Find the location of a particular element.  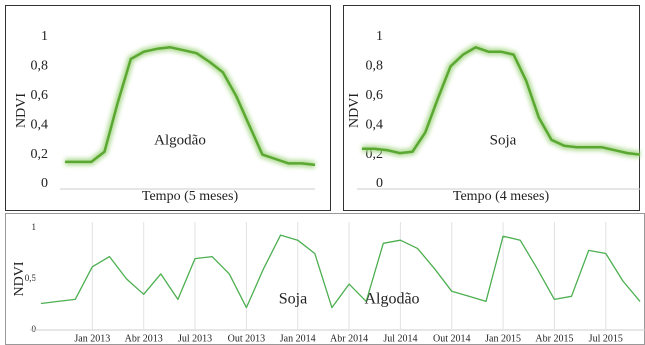

x-tick-label: Jul 2014 is located at coordinates (400, 338).